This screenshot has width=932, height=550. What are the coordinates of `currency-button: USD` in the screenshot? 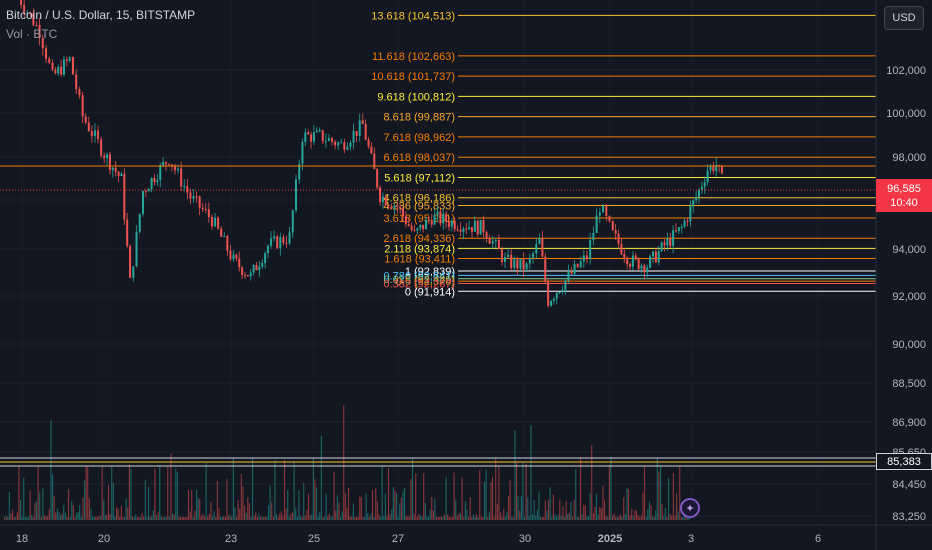 It's located at (904, 18).